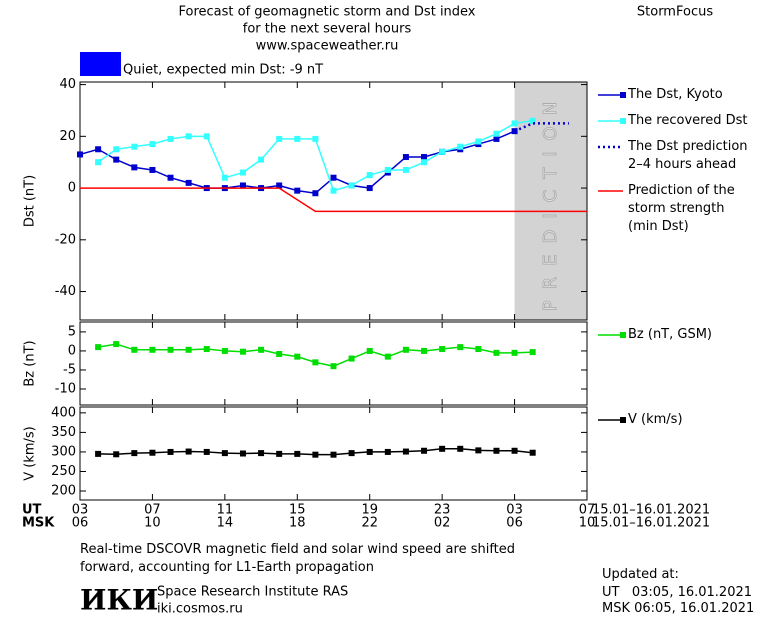  What do you see at coordinates (30, 363) in the screenshot?
I see `y-axis-label: Bz (nT)` at bounding box center [30, 363].